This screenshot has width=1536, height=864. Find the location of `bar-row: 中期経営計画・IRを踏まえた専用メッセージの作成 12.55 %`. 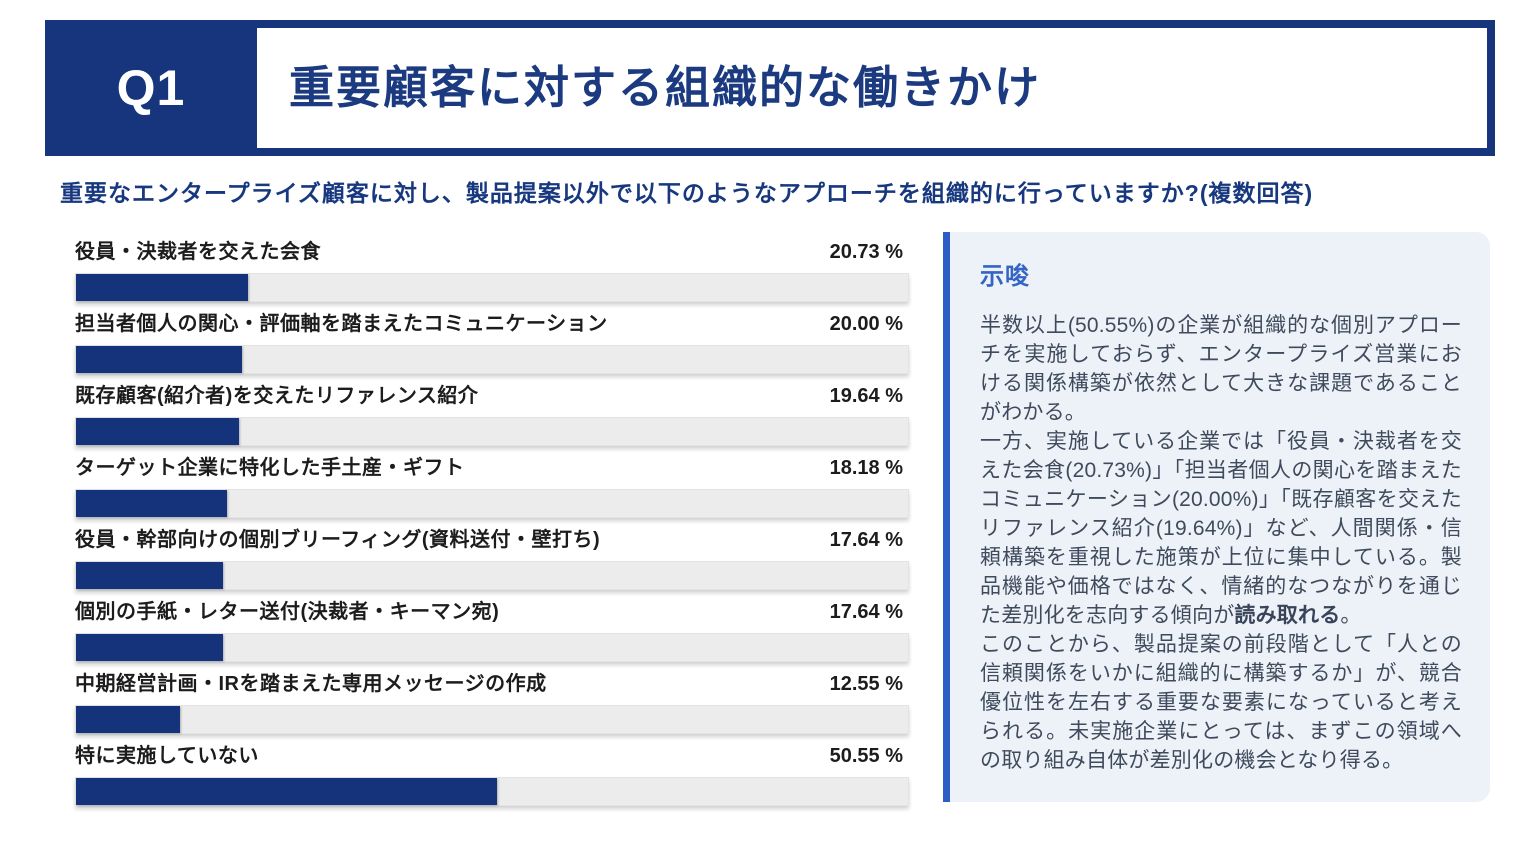

bar-row: 中期経営計画・IRを踏まえた専用メッセージの作成 12.55 % is located at coordinates (492, 706).